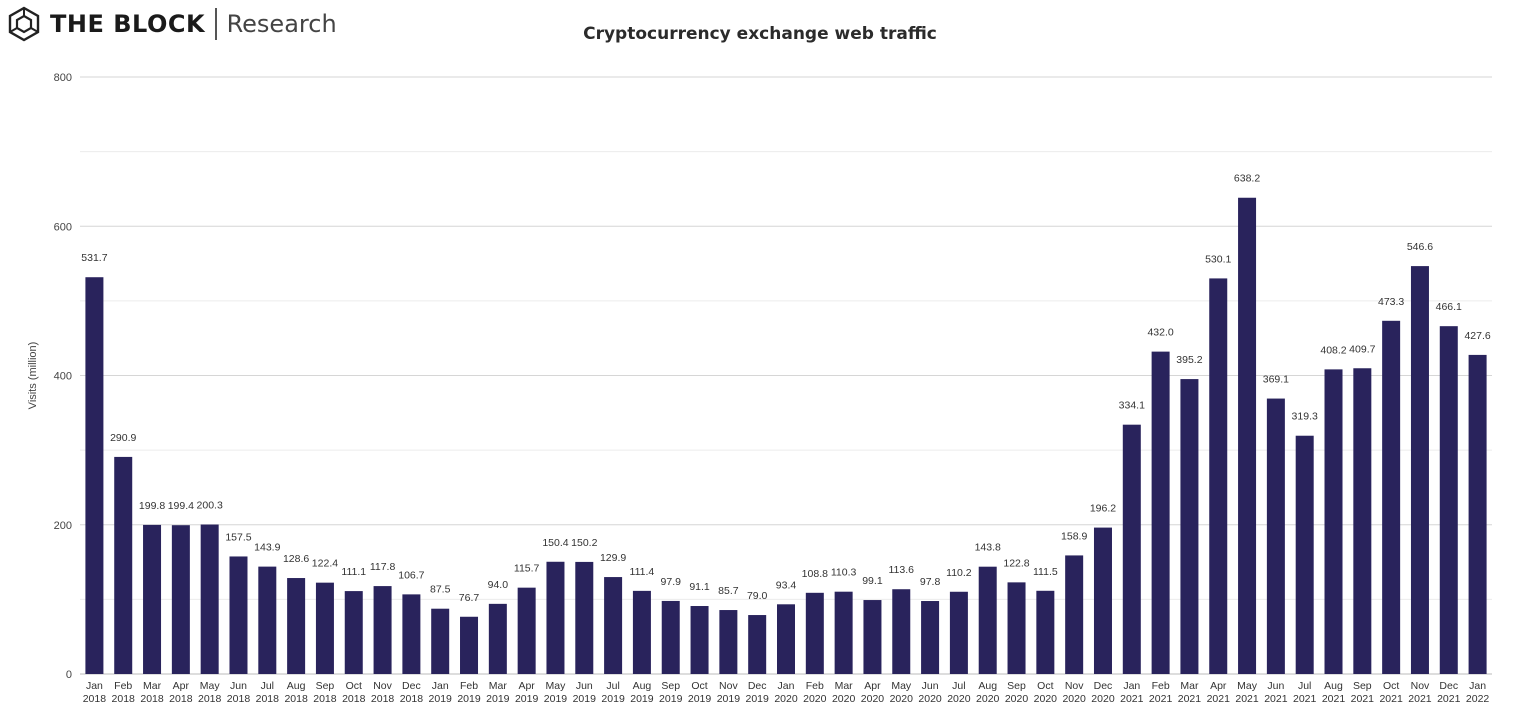  What do you see at coordinates (728, 591) in the screenshot?
I see `data-label: 85.7` at bounding box center [728, 591].